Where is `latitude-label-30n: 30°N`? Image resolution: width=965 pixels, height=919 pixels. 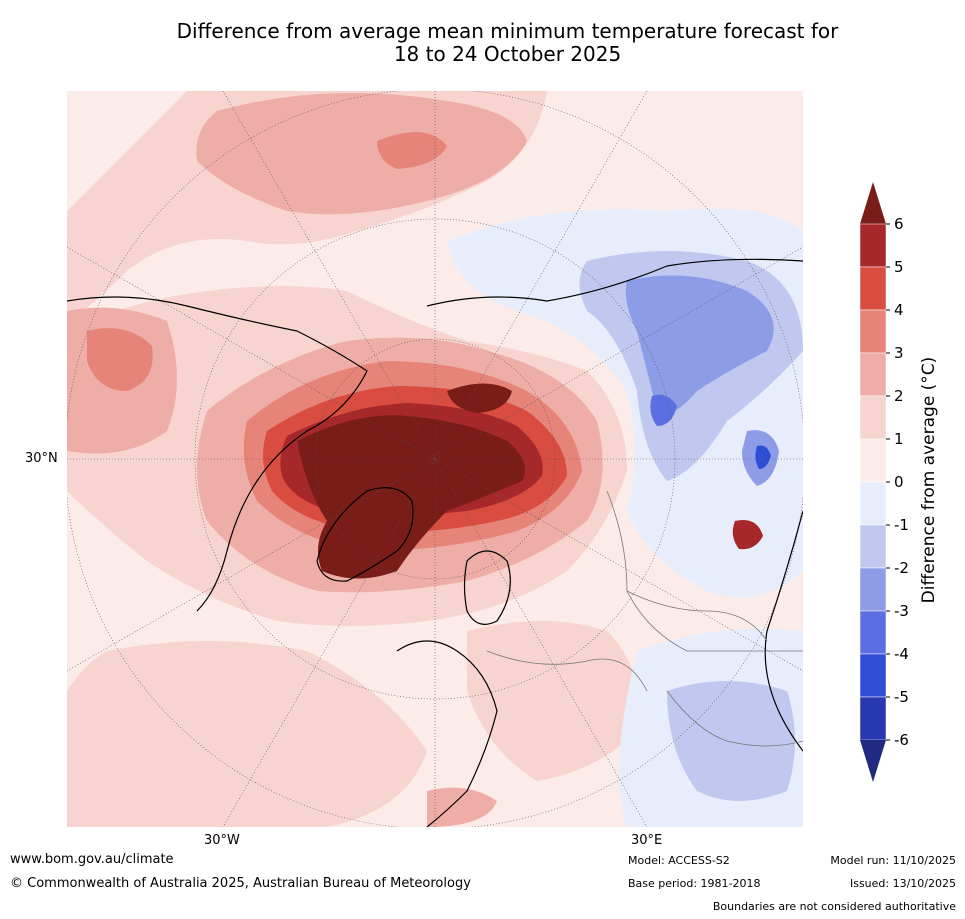 latitude-label-30n: 30°N is located at coordinates (41, 458).